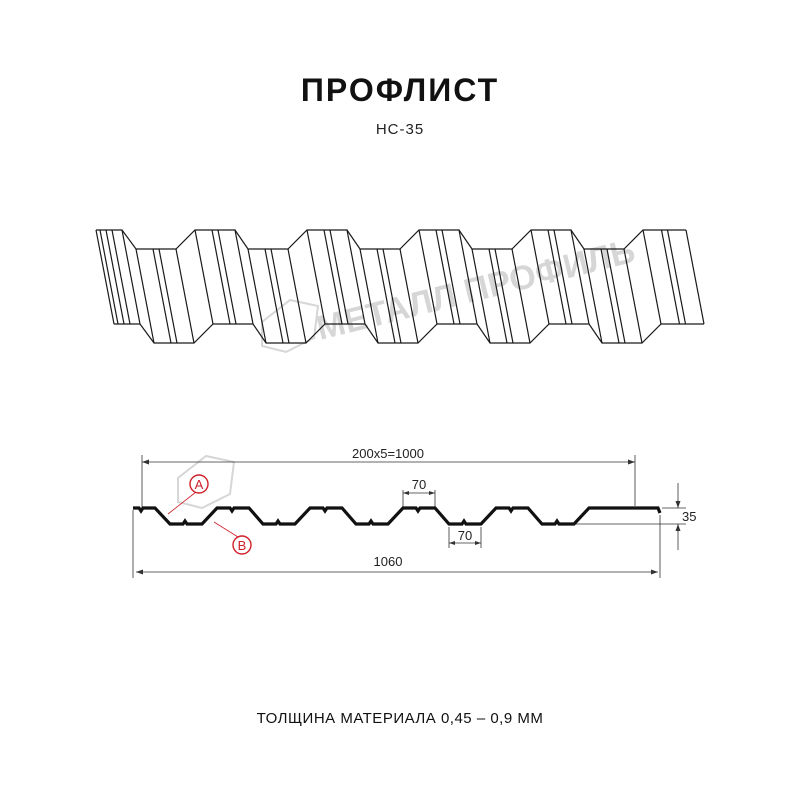 This screenshot has height=800, width=800. I want to click on sheet-bottom-edge, so click(409, 333).